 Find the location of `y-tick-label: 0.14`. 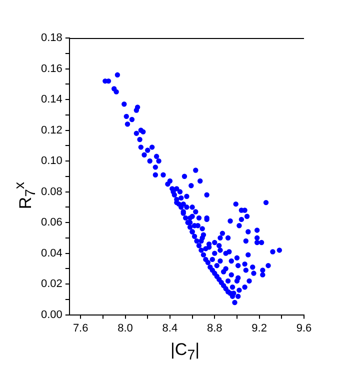

y-tick-label: 0.14 is located at coordinates (51, 100).